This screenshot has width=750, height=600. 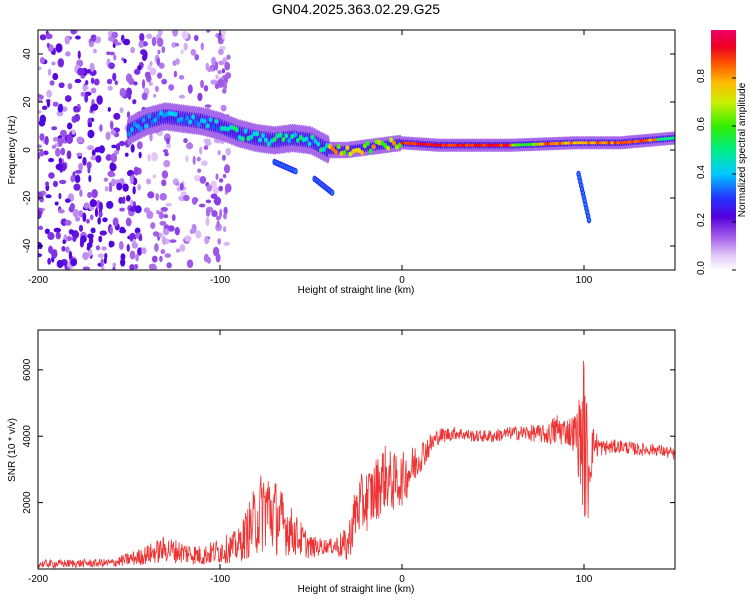 I want to click on spectrogram-y-tick-label: 0, so click(x=27, y=150).